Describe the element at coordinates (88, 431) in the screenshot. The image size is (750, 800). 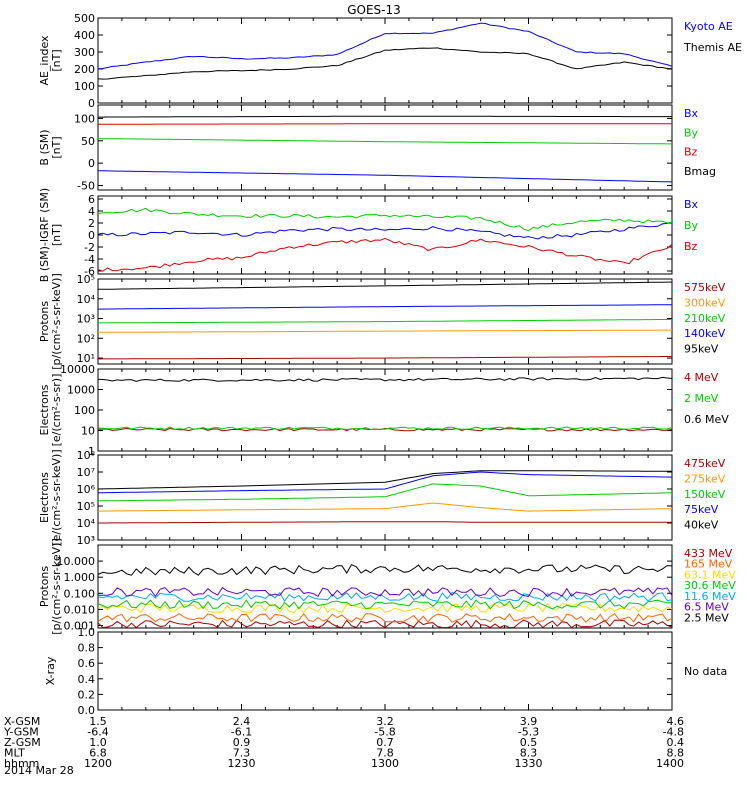
I see `y-tick-label: 10` at that location.